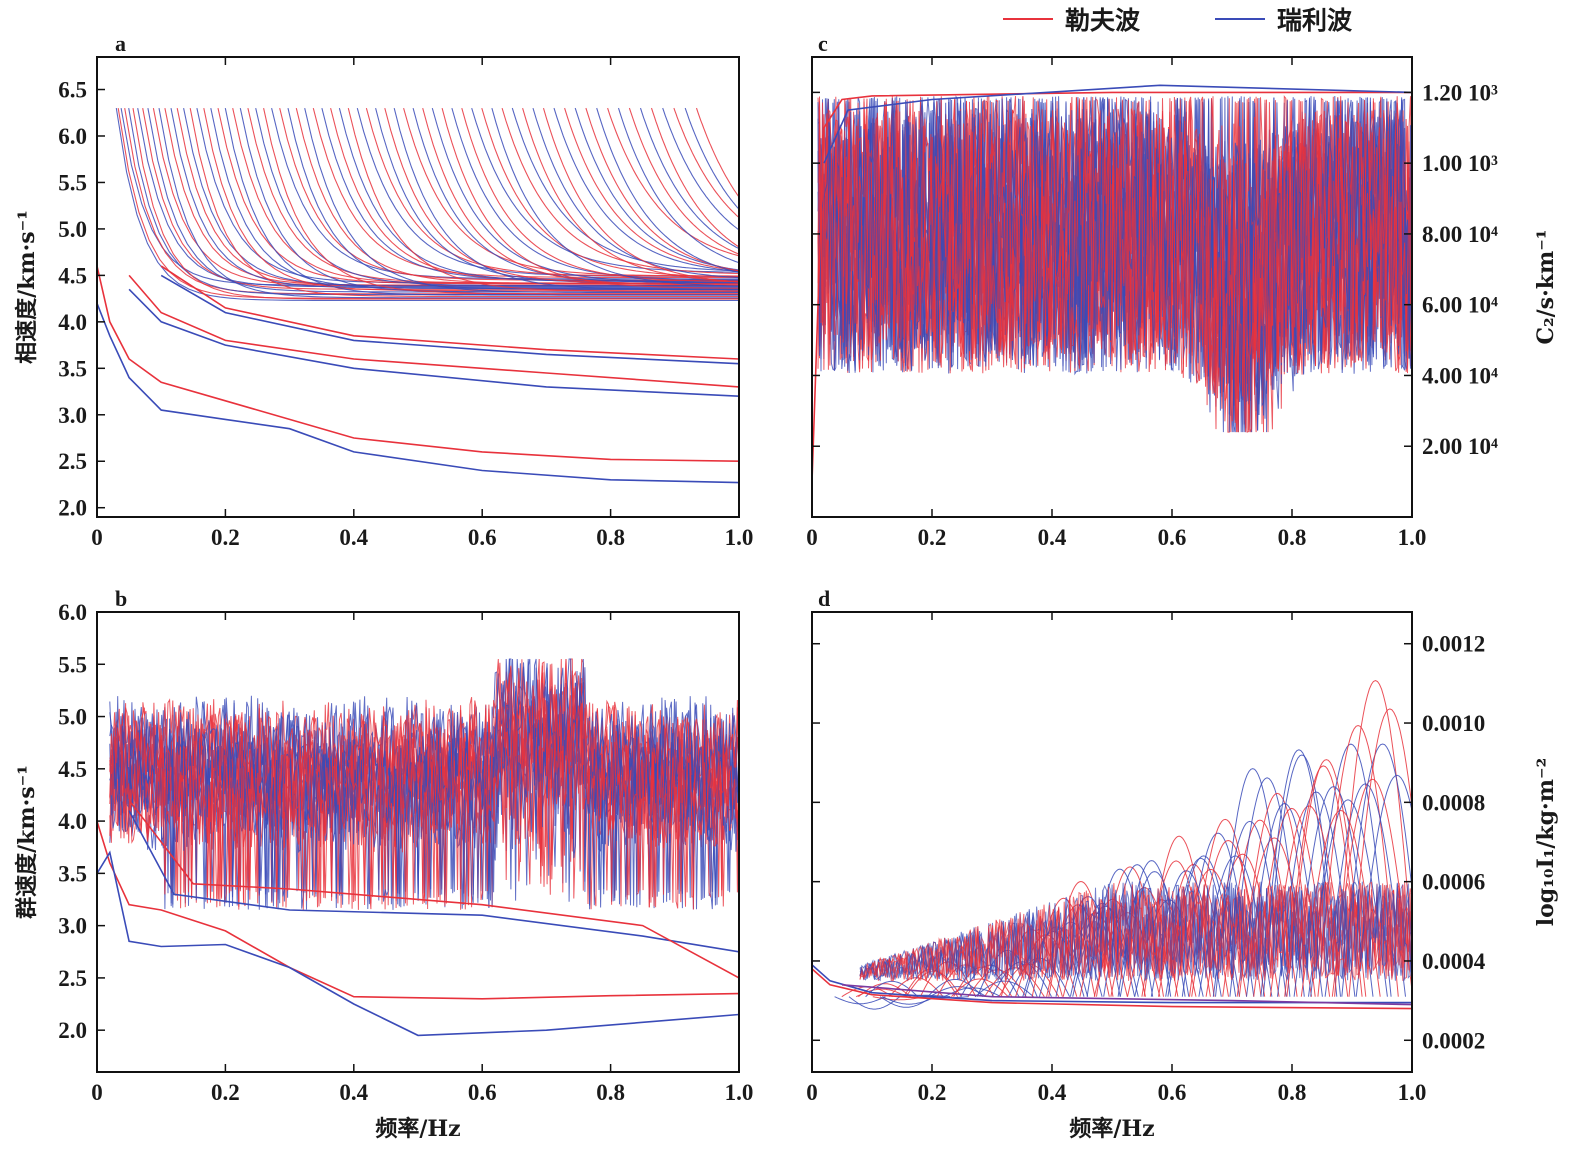 Image resolution: width=1572 pixels, height=1151 pixels. Describe the element at coordinates (1172, 1092) in the screenshot. I see `panel-d-xtick-label: 0.6` at that location.